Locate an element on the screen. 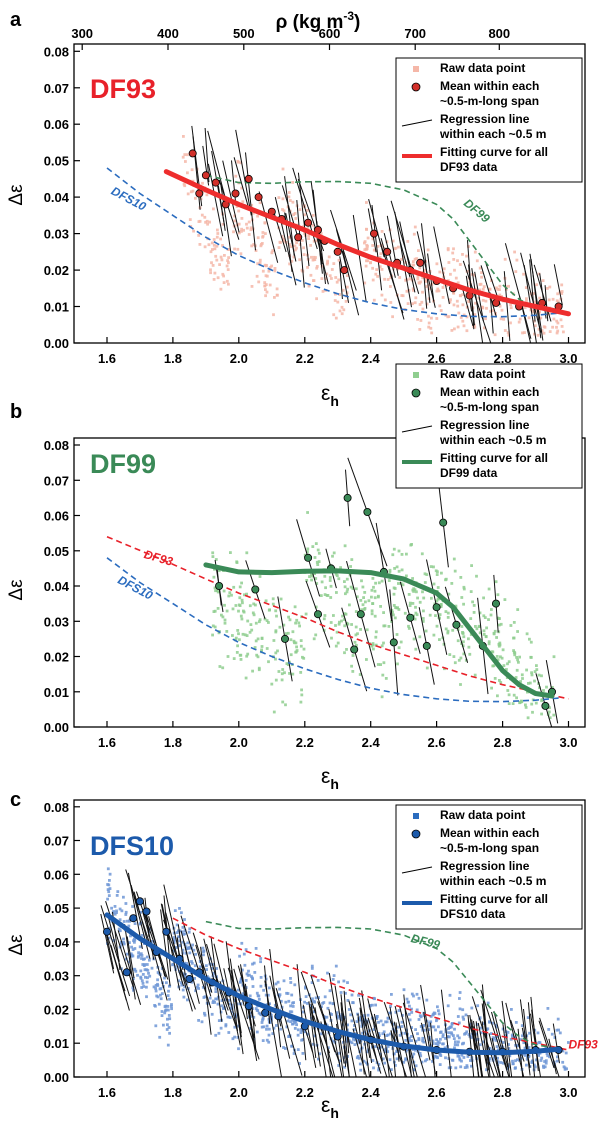 The height and width of the screenshot is (1126, 601). top-tick-label: 800 is located at coordinates (499, 33).